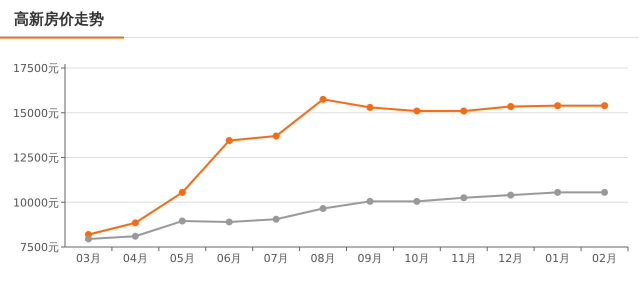 The width and height of the screenshot is (639, 288). Describe the element at coordinates (557, 258) in the screenshot. I see `x-tick-label: 01月` at that location.